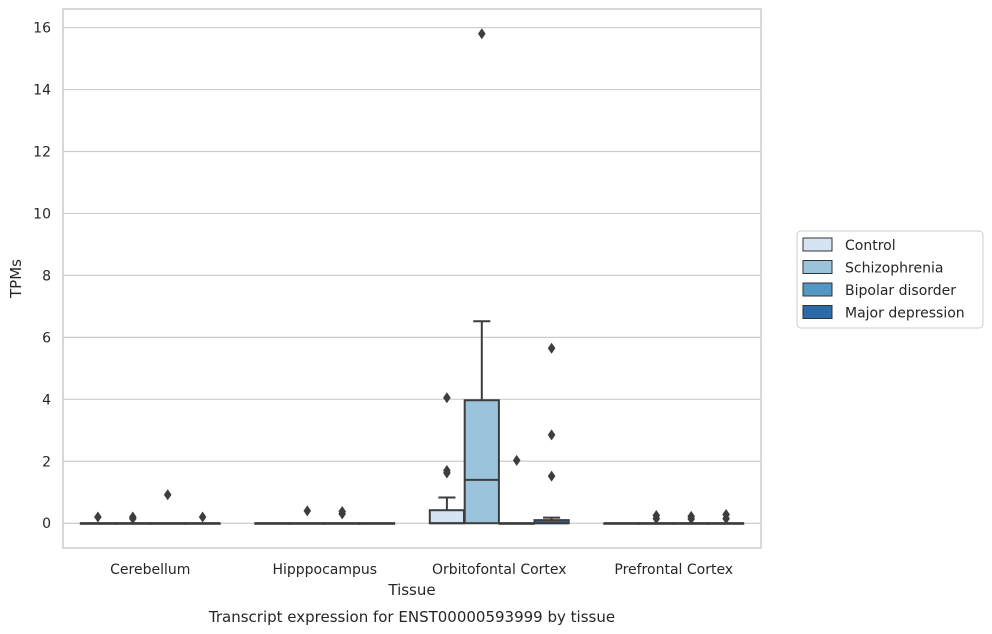 This screenshot has height=634, width=992. What do you see at coordinates (46, 276) in the screenshot?
I see `y-tick-label: 8` at bounding box center [46, 276].